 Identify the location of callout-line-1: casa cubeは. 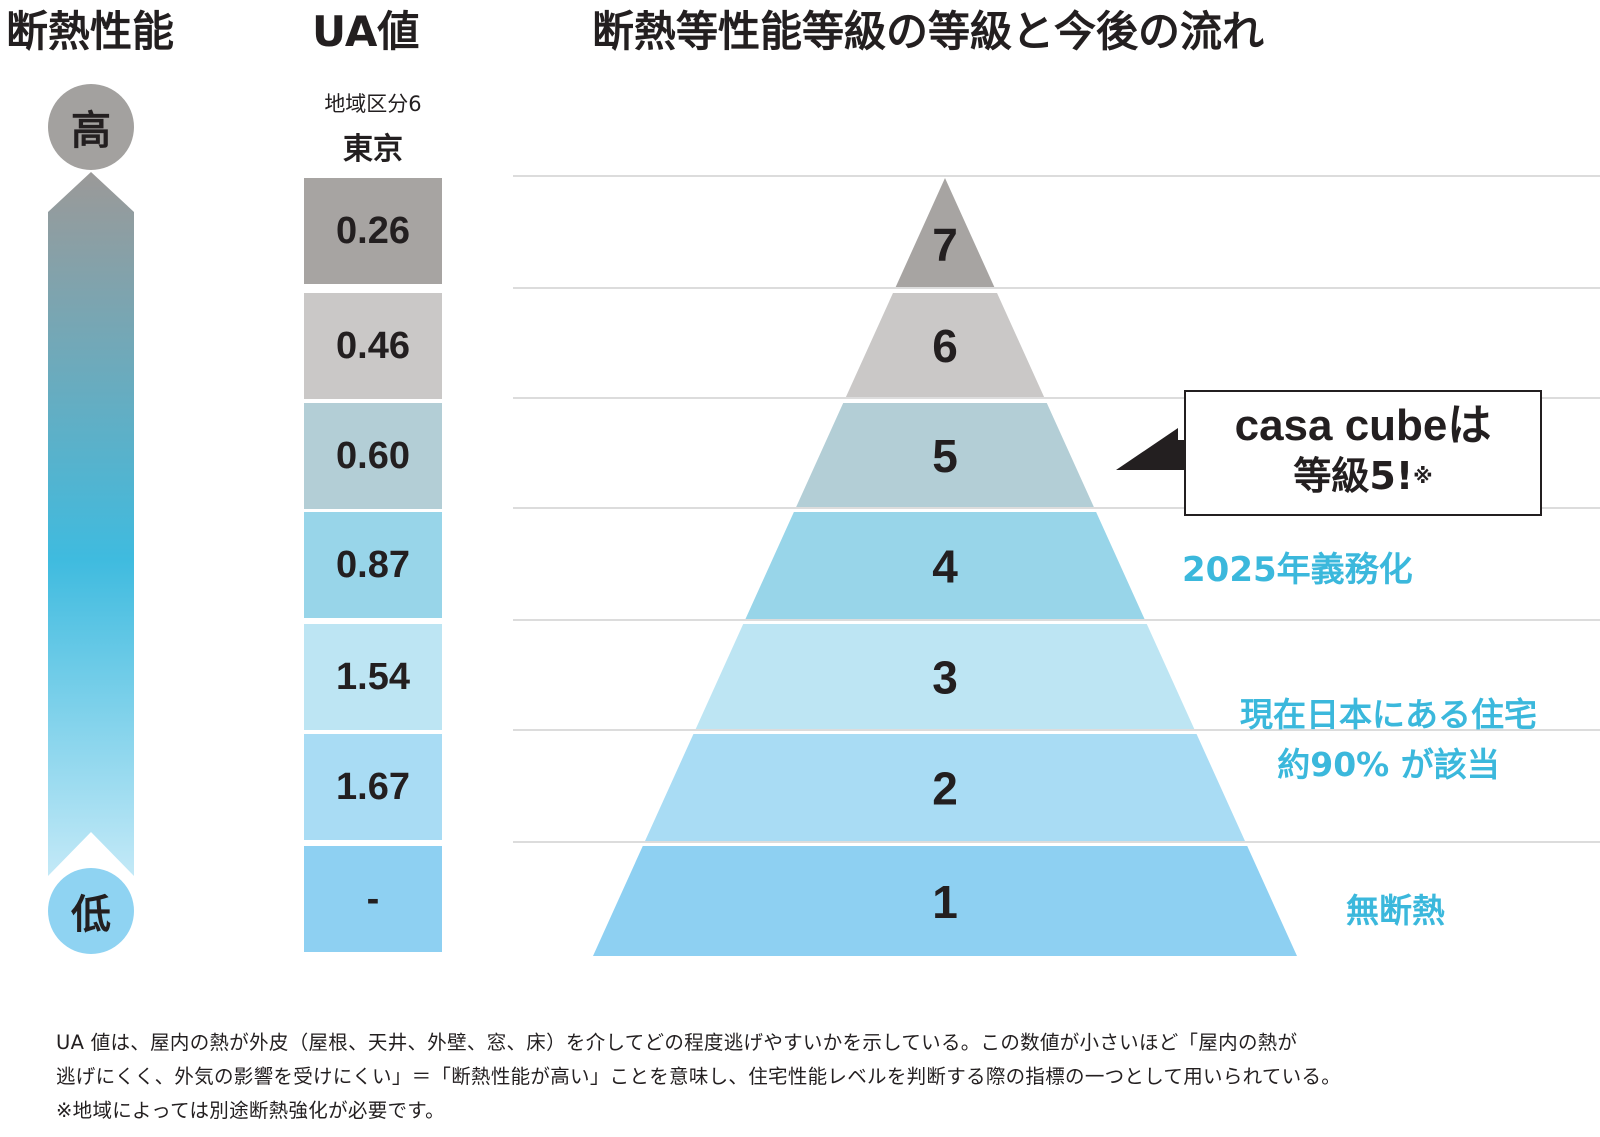
(1363, 425).